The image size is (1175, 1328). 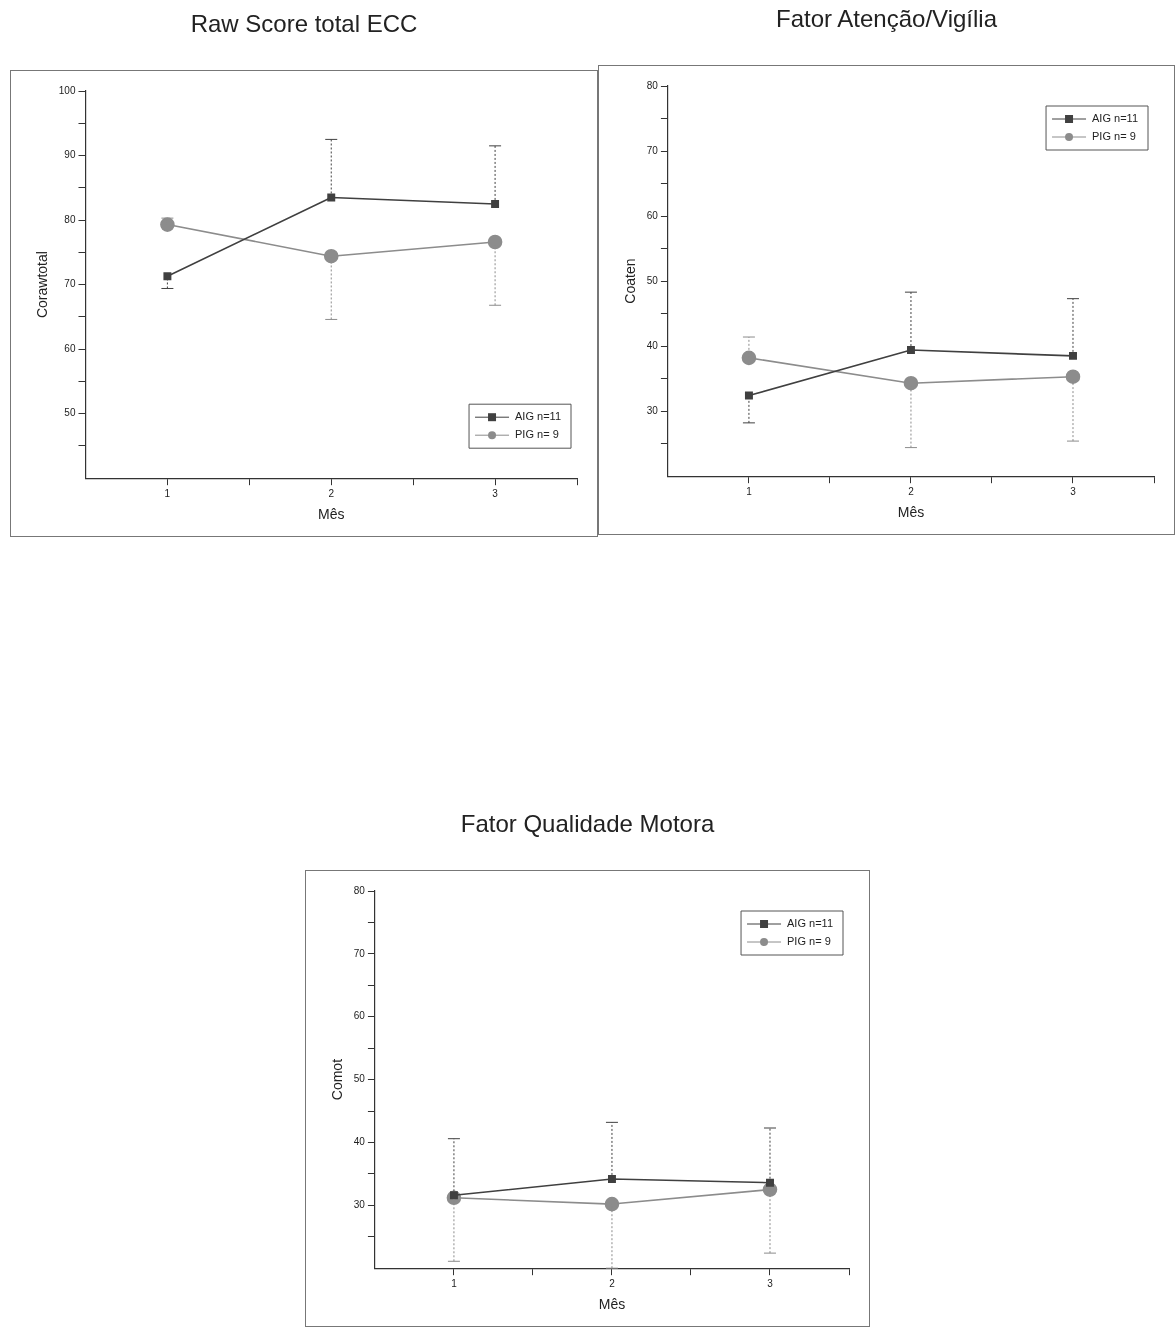 I want to click on chart-title: Fator Atenção/Vigília, so click(x=886, y=19).